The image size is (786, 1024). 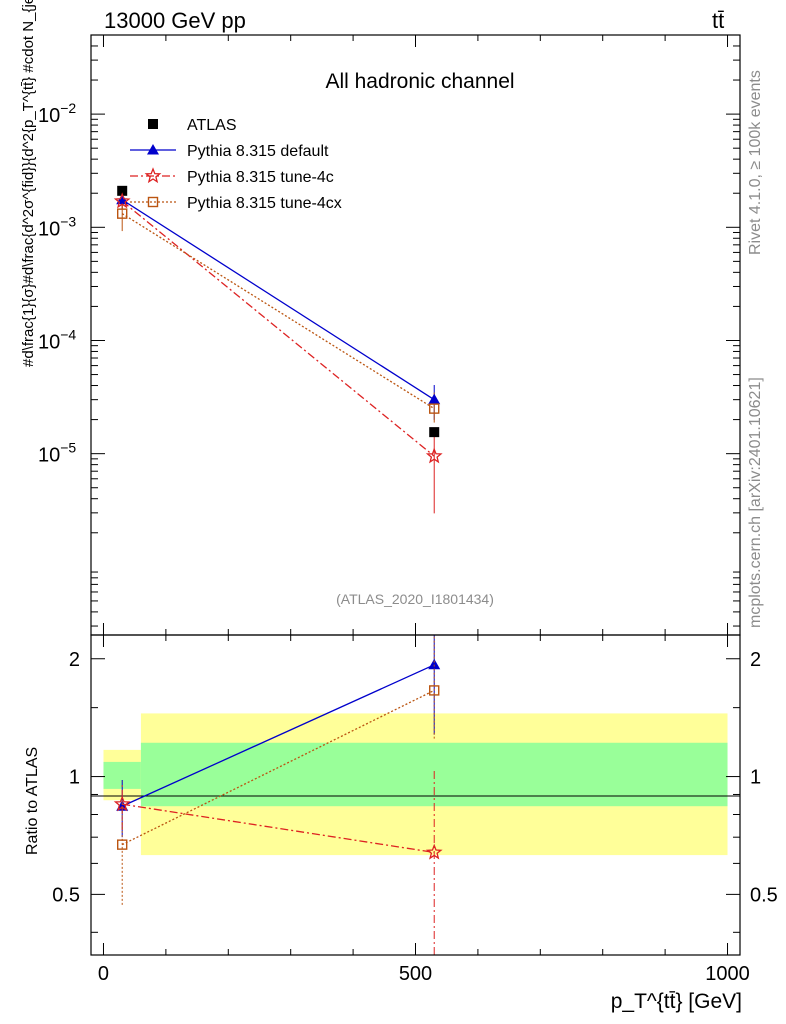 What do you see at coordinates (74, 778) in the screenshot?
I see `ratio-tick-label-left-1: 1` at bounding box center [74, 778].